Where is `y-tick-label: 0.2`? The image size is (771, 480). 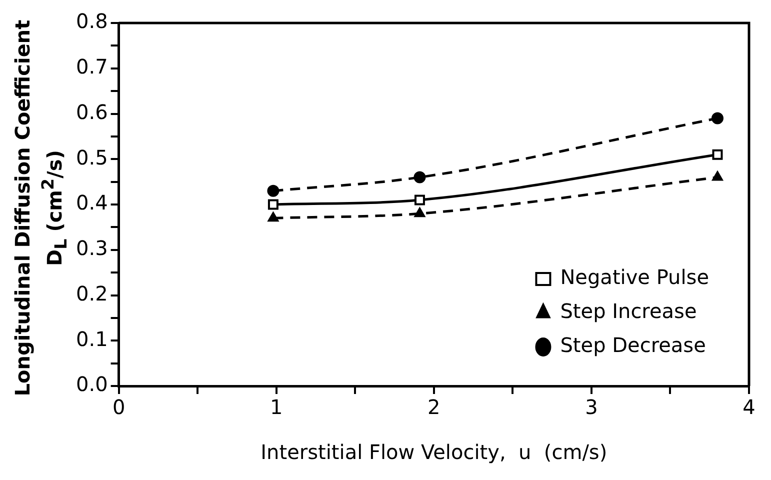
y-tick-label: 0.2 is located at coordinates (92, 293).